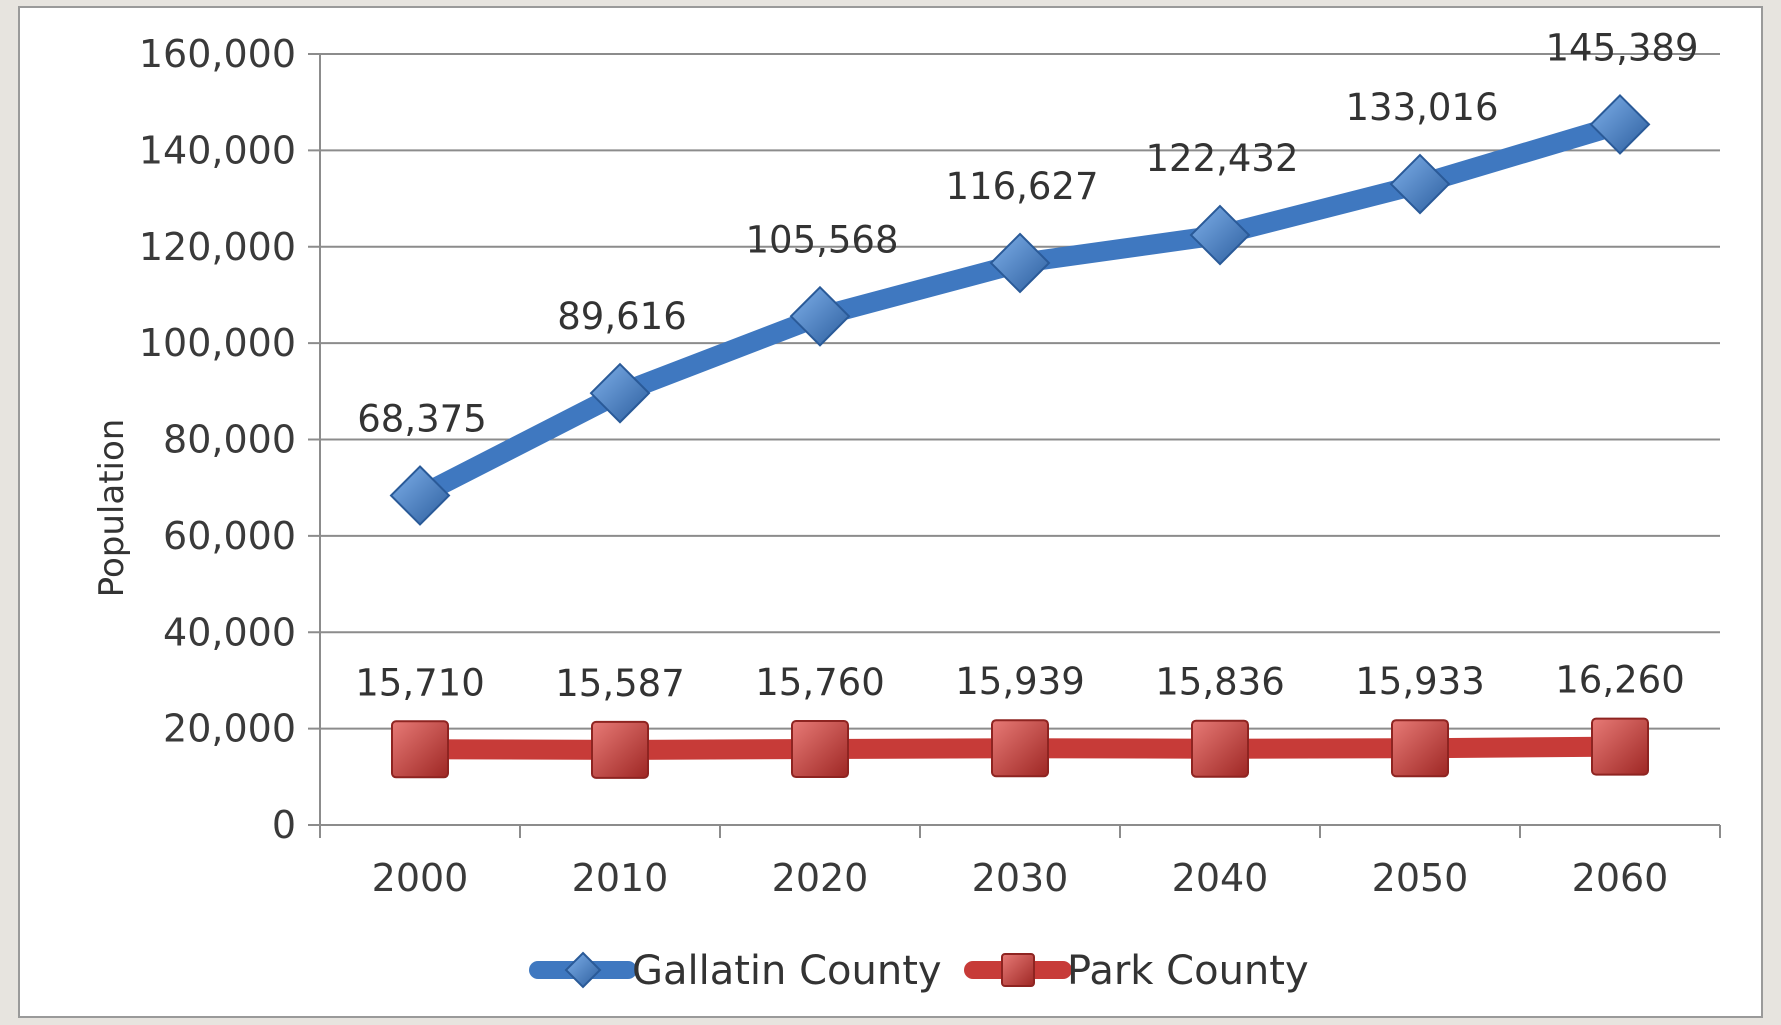 The height and width of the screenshot is (1025, 1781). Describe the element at coordinates (821, 239) in the screenshot. I see `data-label: 105,568` at that location.